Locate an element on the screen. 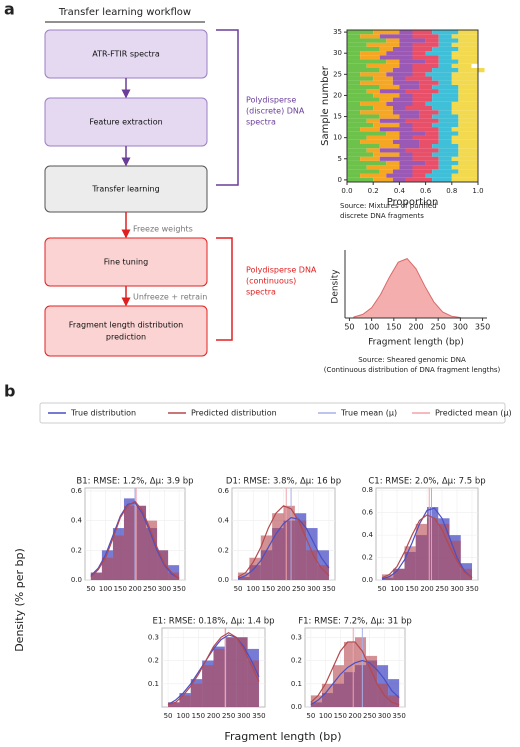  source-note: discrete DNA fragments is located at coordinates (382, 216).